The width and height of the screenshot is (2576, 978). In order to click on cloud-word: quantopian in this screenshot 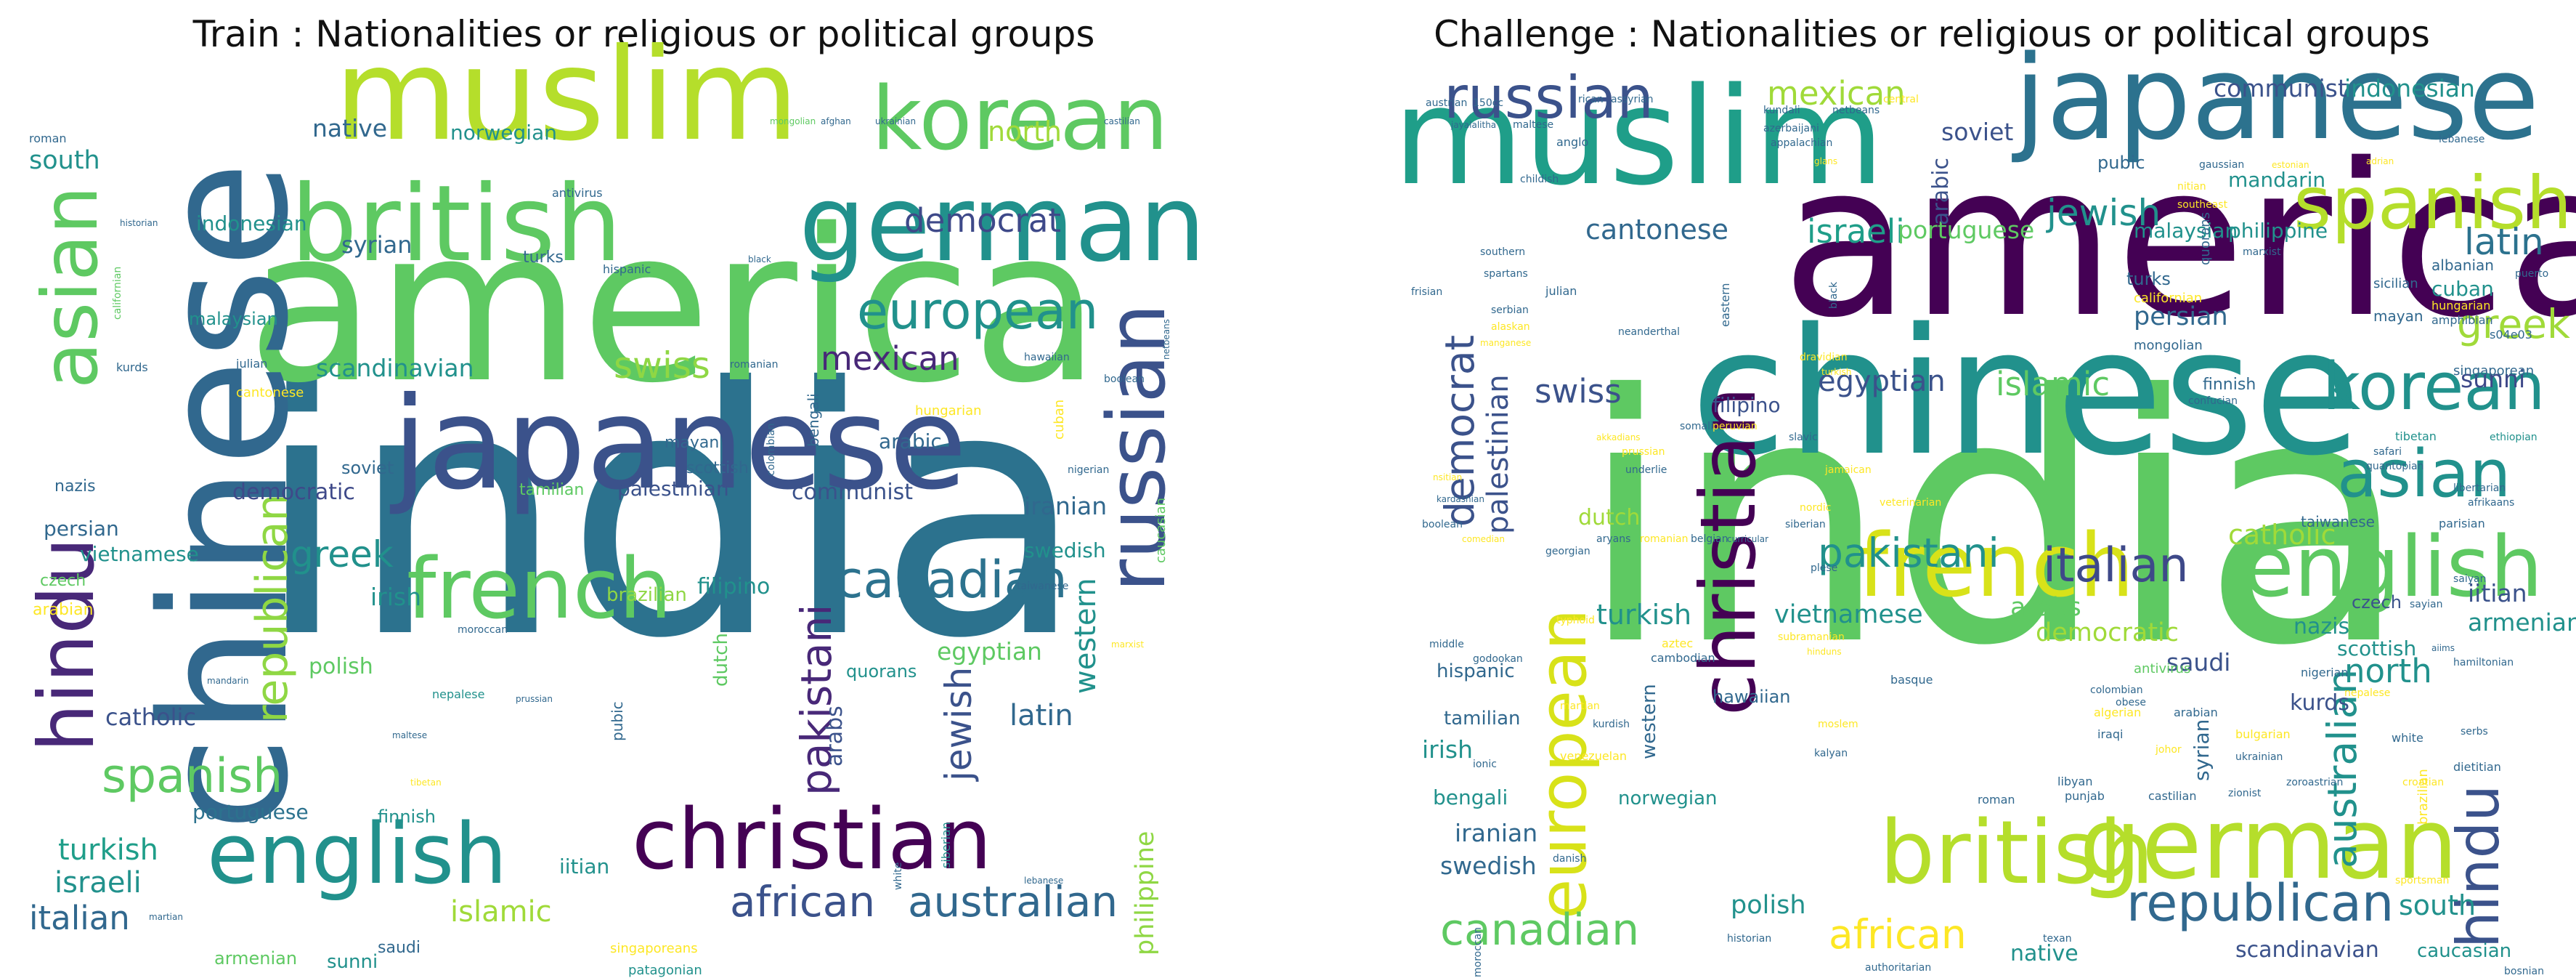, I will do `click(2395, 466)`.